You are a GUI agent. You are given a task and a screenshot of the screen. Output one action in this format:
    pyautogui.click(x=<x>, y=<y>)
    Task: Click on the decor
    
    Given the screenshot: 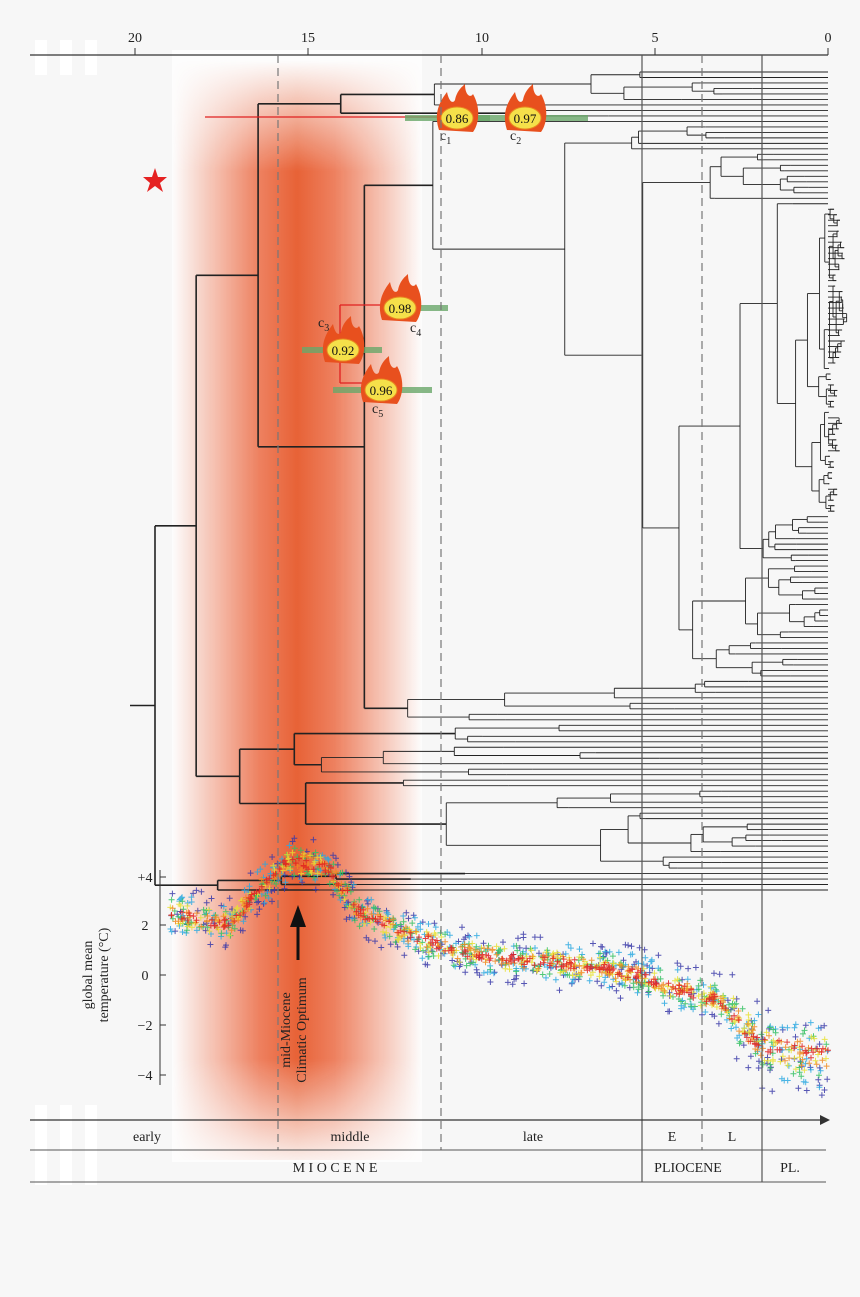 What is the action you would take?
    pyautogui.click(x=66, y=612)
    